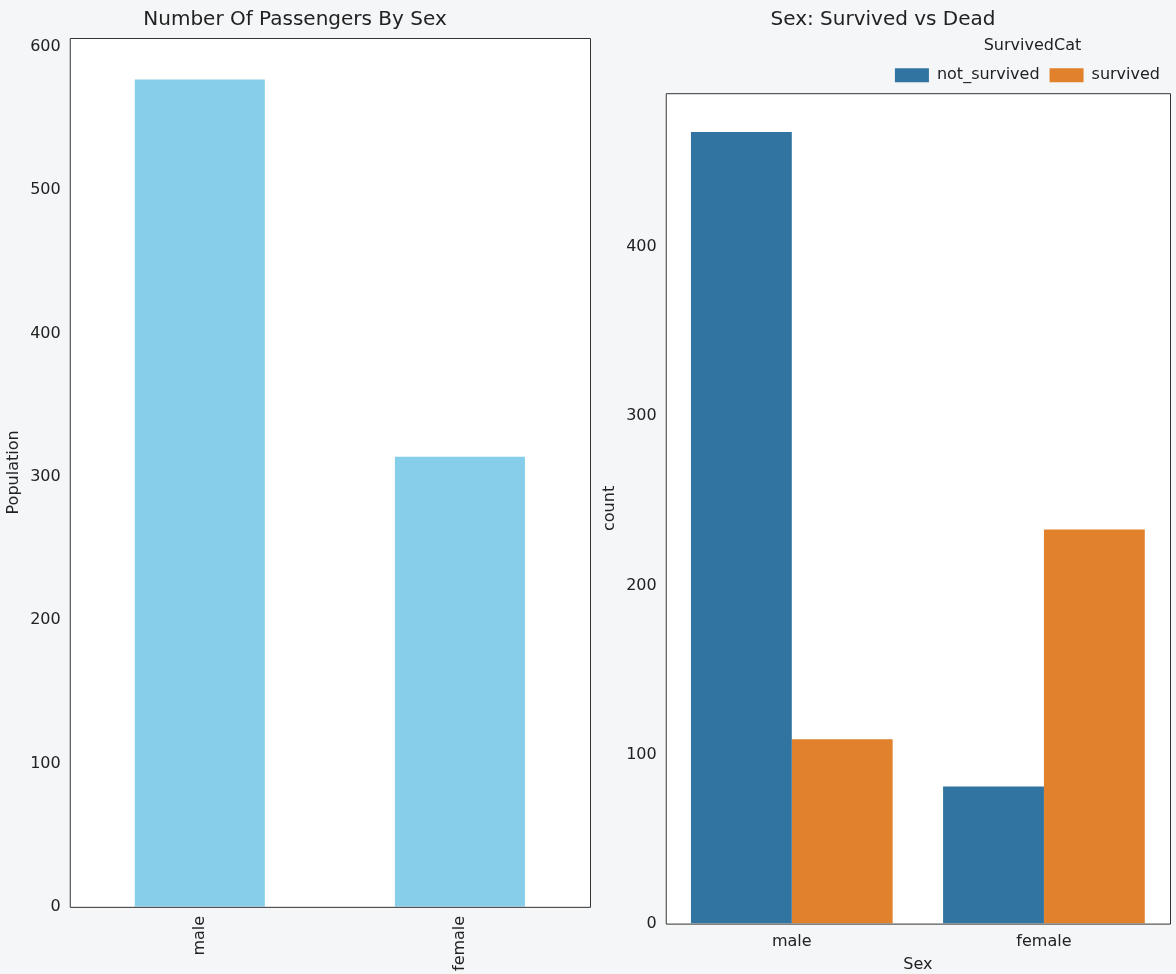  I want to click on y-axis-title: count, so click(608, 508).